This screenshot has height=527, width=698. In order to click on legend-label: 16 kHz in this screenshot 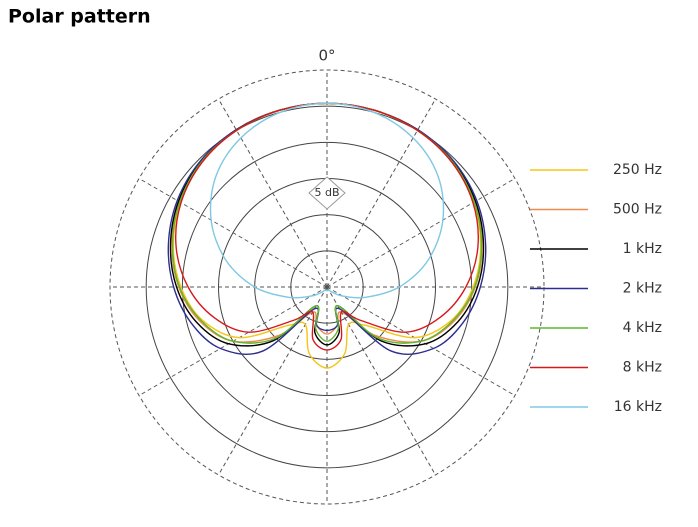, I will do `click(638, 407)`.